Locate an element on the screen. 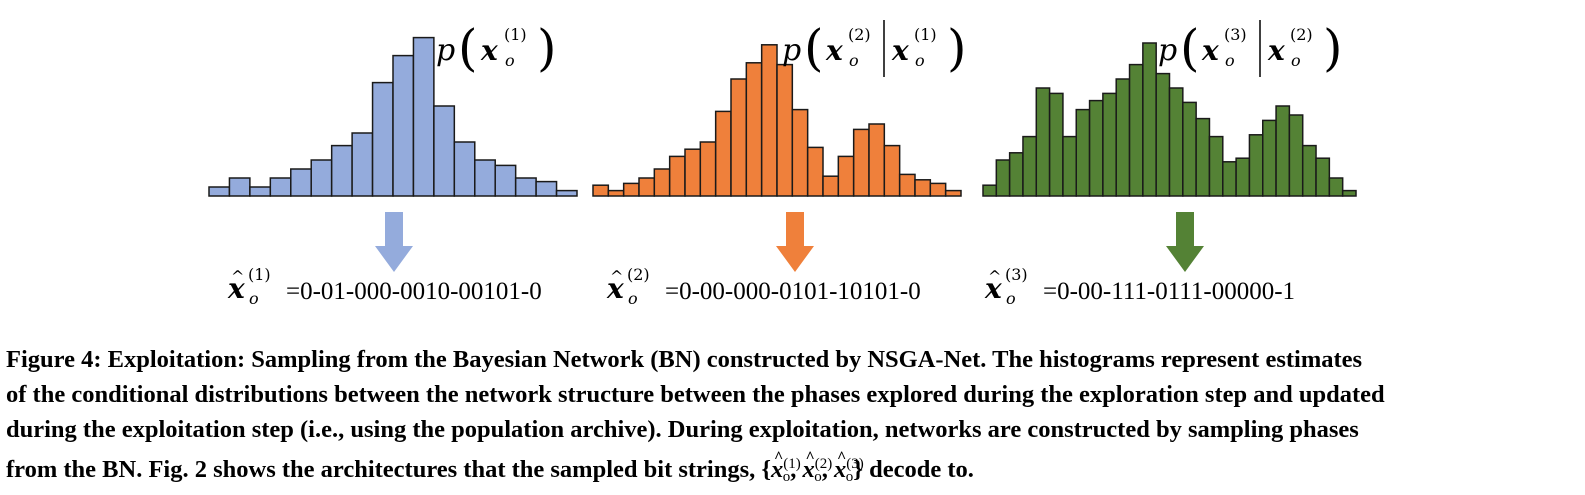  svg-text: =0-00-000-0101-10101-0 is located at coordinates (793, 291).